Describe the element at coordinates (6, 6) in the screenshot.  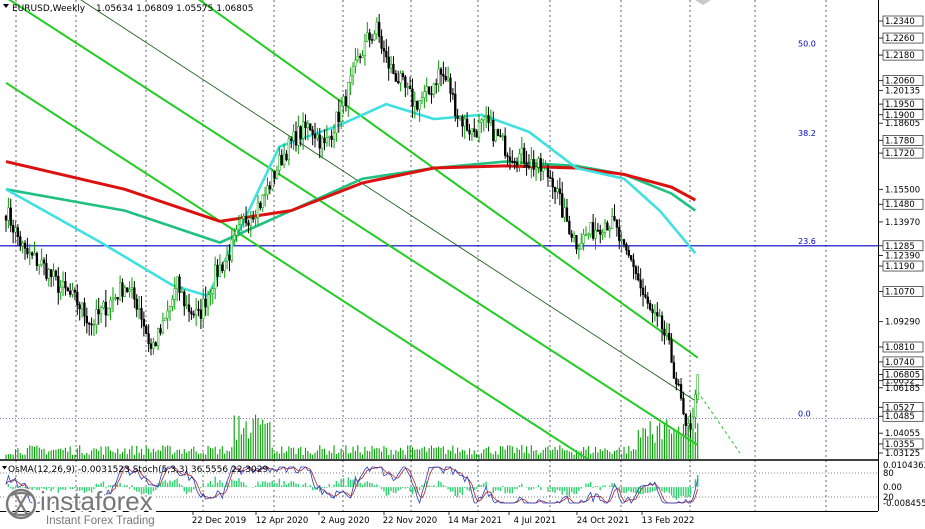
I see `symbol-dropdown-icon` at that location.